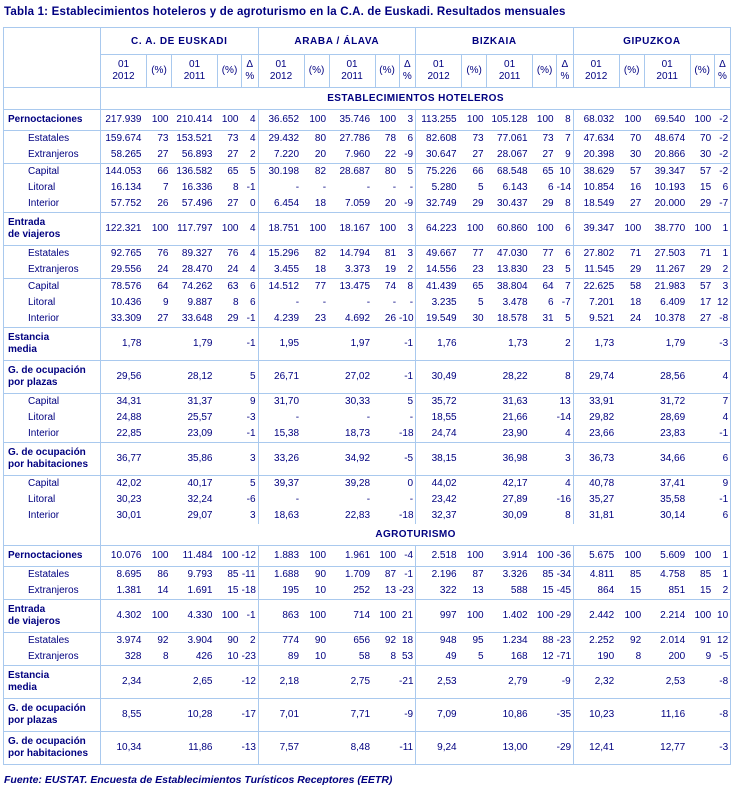 The image size is (733, 792). I want to click on data-cell: 9,24, so click(438, 748).